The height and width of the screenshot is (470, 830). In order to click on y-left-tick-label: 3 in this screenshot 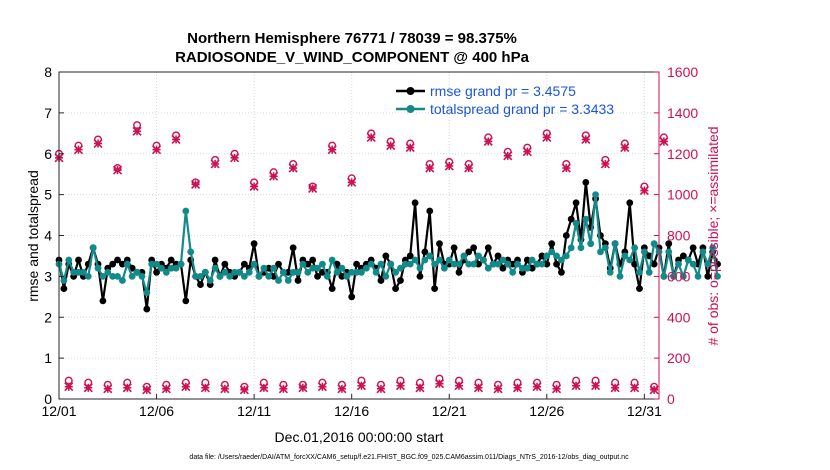, I will do `click(48, 276)`.